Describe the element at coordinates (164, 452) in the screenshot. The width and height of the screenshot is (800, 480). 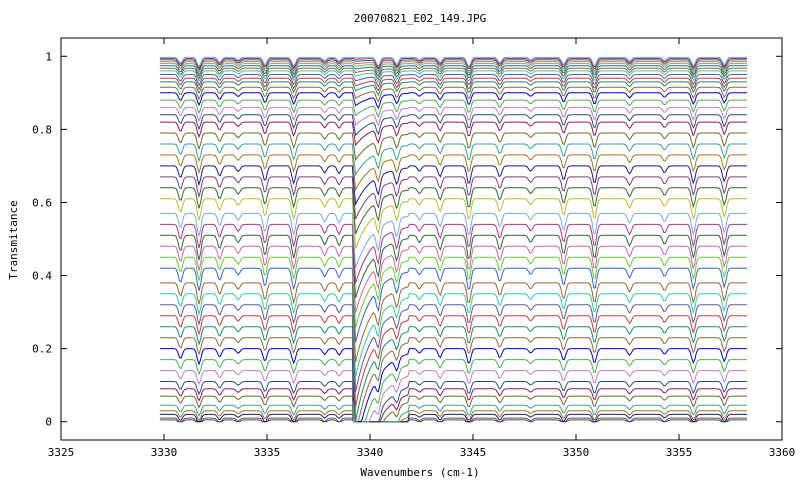
I see `x-tick-label: 3330` at that location.